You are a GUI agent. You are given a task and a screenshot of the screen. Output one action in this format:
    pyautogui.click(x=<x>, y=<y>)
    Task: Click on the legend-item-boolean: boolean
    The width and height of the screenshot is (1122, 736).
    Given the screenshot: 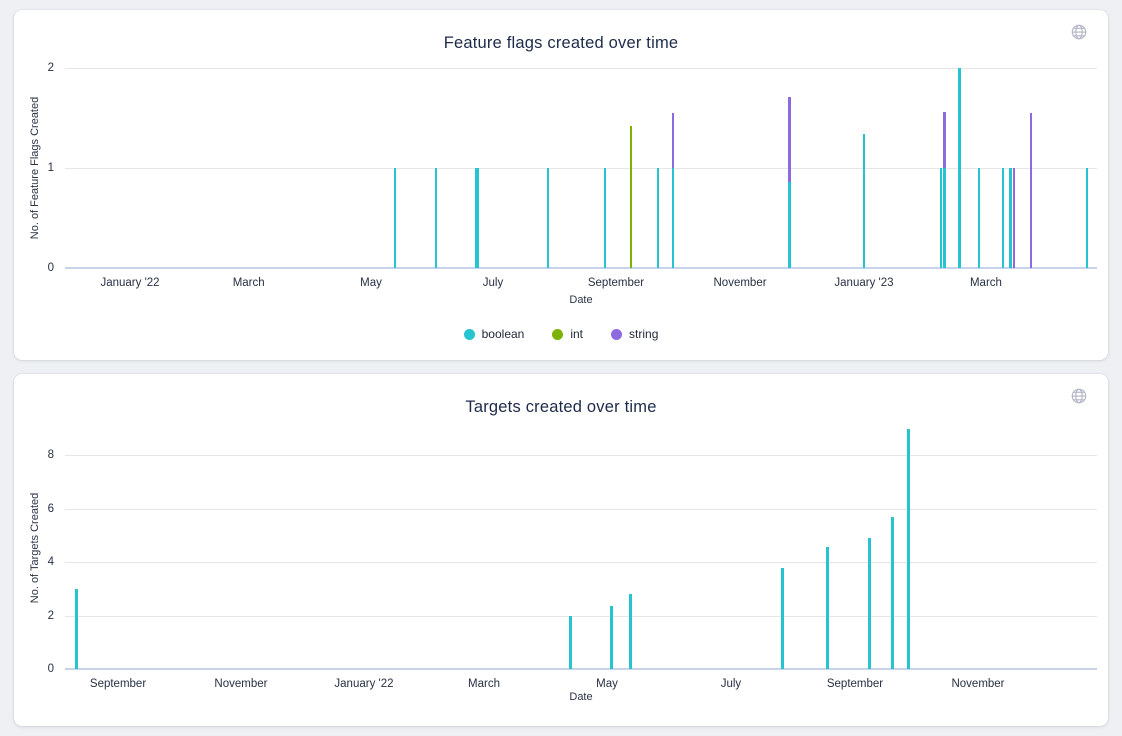 What is the action you would take?
    pyautogui.click(x=494, y=334)
    